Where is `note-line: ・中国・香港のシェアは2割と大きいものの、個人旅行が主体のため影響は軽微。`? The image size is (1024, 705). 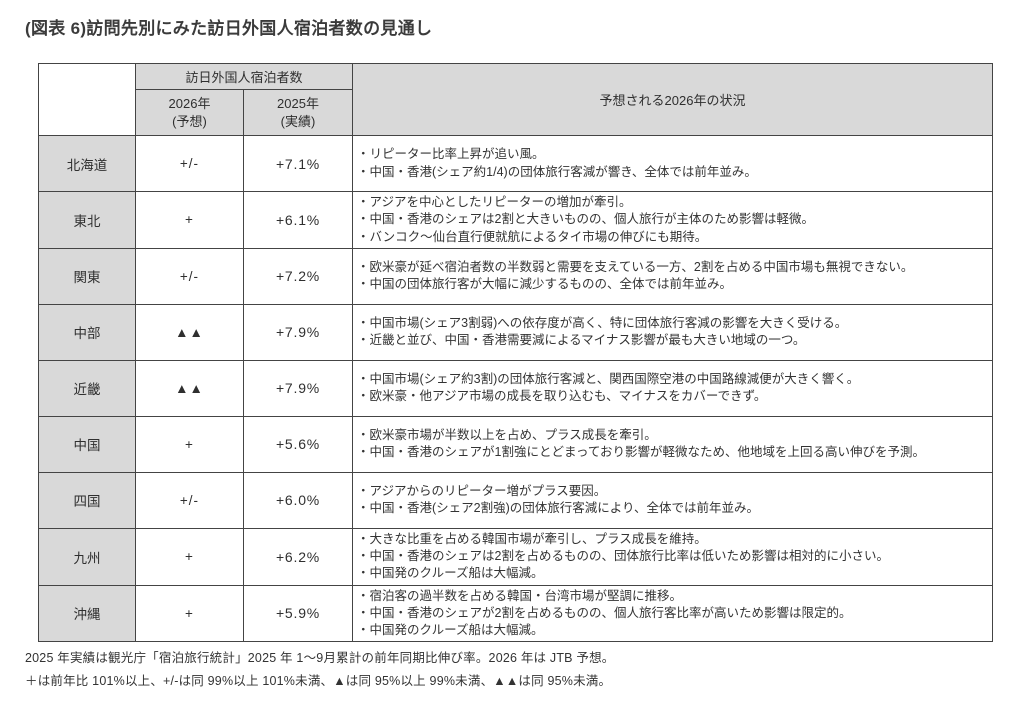 note-line: ・中国・香港のシェアは2割と大きいものの、個人旅行が主体のため影響は軽微。 is located at coordinates (585, 219).